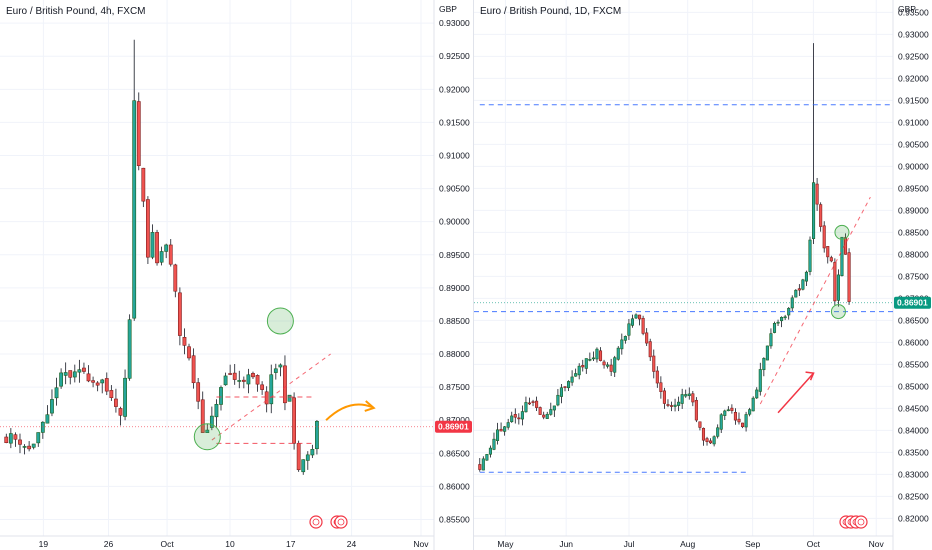 This screenshot has height=550, width=932. Describe the element at coordinates (913, 100) in the screenshot. I see `y-tick-label: 0.91500` at that location.